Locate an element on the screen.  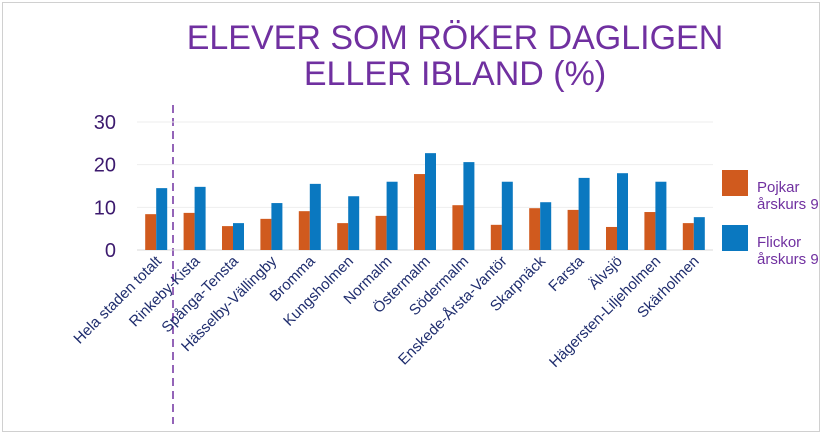
x-tick-label: Farsta is located at coordinates (566, 273).